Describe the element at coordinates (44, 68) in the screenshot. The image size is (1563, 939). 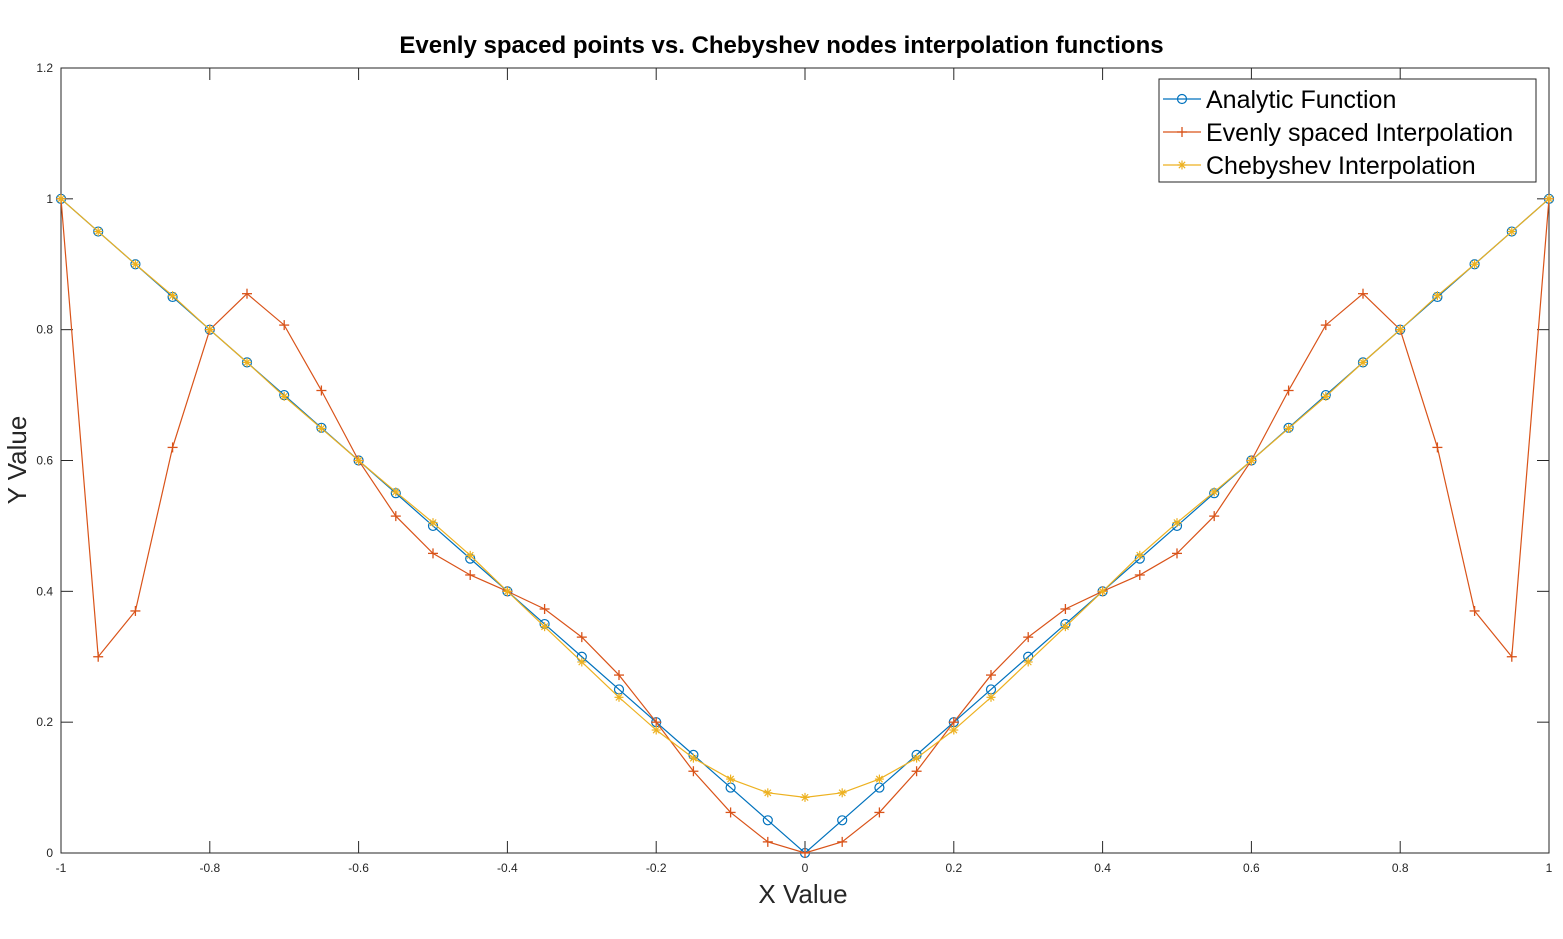
I see `y-tick-label: 1.2` at that location.